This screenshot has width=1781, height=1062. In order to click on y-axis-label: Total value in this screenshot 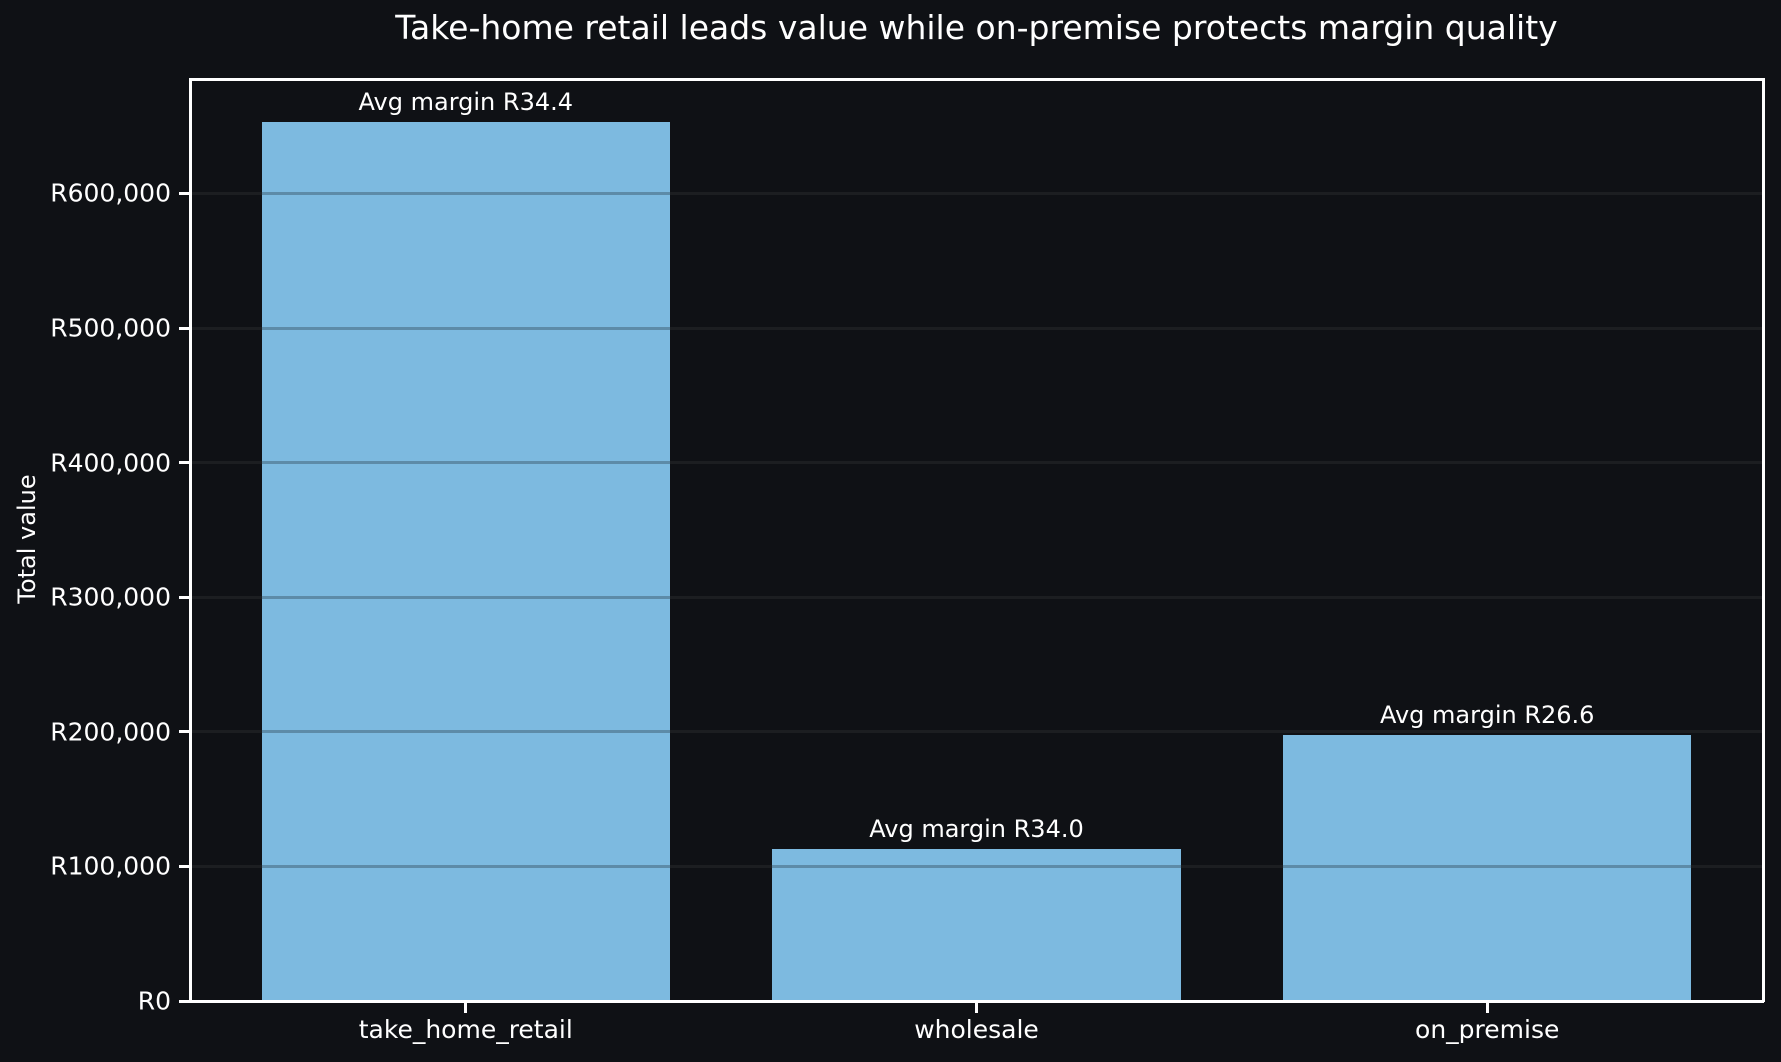, I will do `click(27, 539)`.